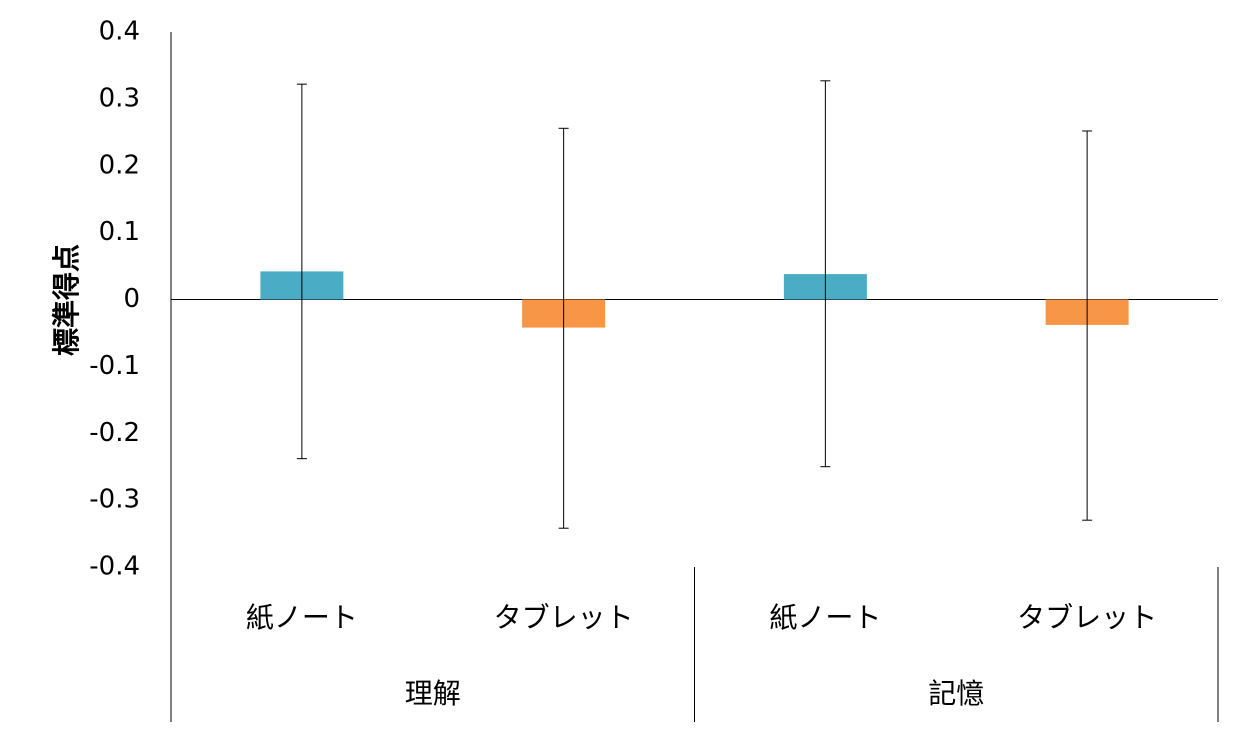  What do you see at coordinates (956, 693) in the screenshot?
I see `group-label: 記憶` at bounding box center [956, 693].